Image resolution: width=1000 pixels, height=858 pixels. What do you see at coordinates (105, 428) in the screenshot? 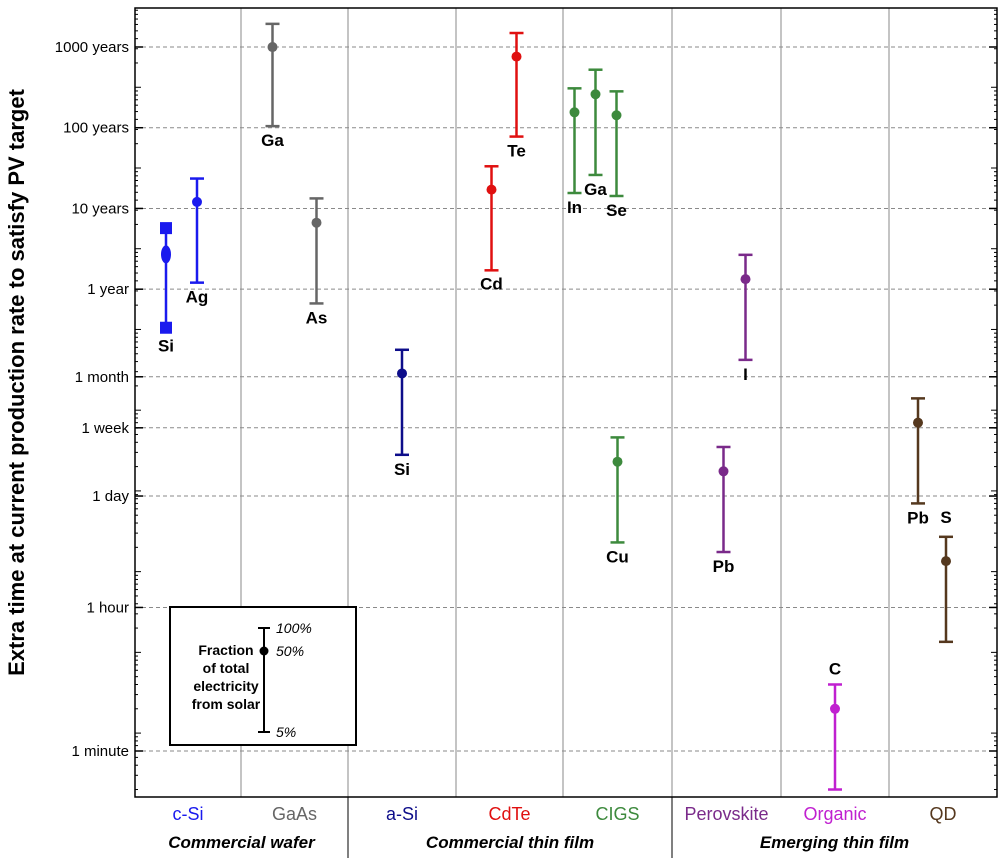
I see `y-tick-label-5: 1 week` at bounding box center [105, 428].